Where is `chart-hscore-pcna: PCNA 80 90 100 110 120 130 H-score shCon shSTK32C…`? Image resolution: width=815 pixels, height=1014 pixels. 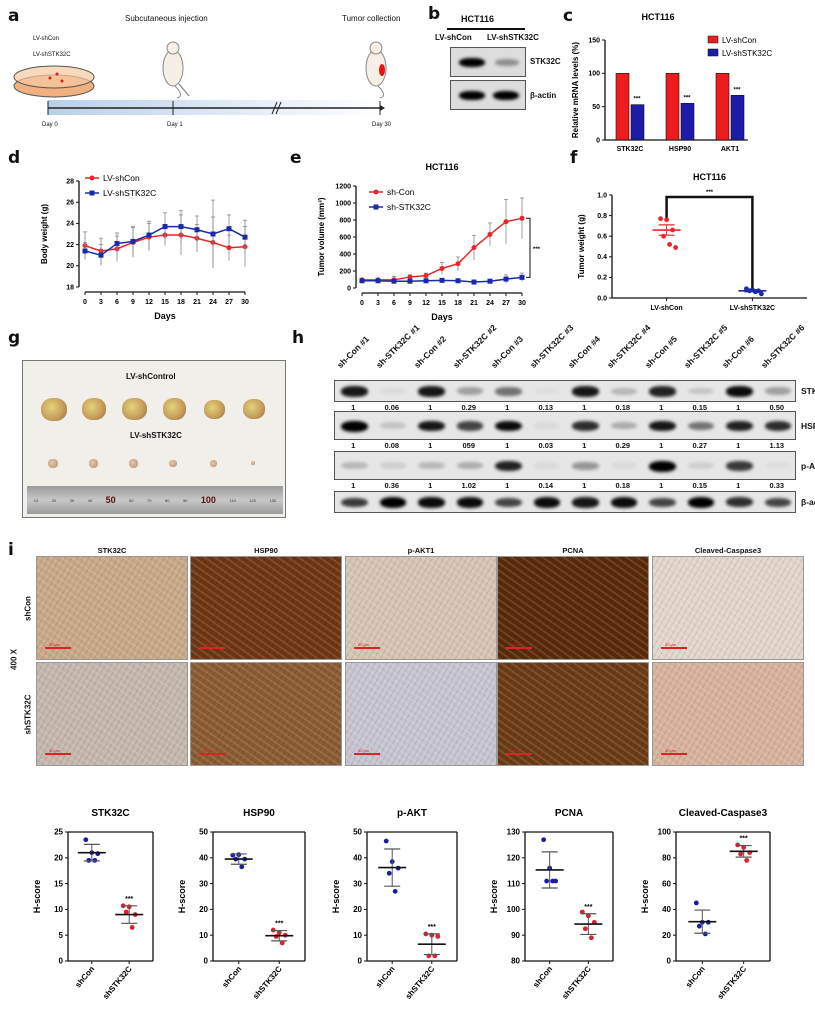
chart-hscore-pcna: PCNA 80 90 100 110 120 130 H-score shCon shSTK32C… is located at coordinates (551, 904).